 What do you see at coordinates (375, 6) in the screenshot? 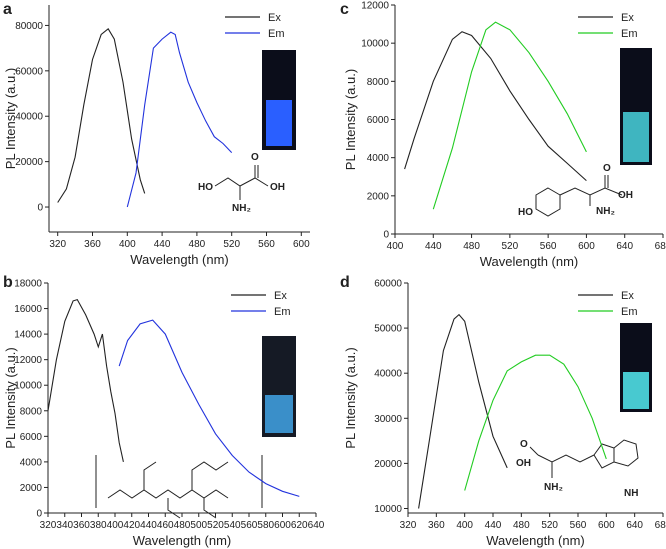
I see `y-tick-label: 12000` at bounding box center [375, 6].